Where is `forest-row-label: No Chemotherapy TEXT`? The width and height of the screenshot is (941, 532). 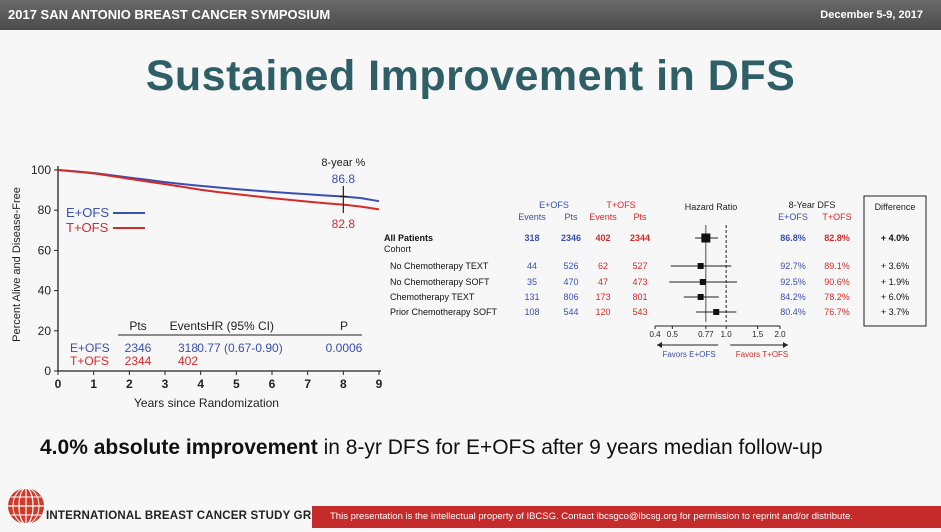
forest-row-label: No Chemotherapy TEXT is located at coordinates (439, 266).